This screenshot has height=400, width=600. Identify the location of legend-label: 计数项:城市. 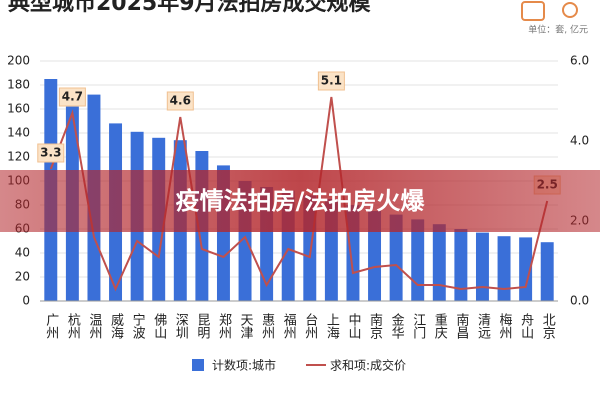
(244, 365).